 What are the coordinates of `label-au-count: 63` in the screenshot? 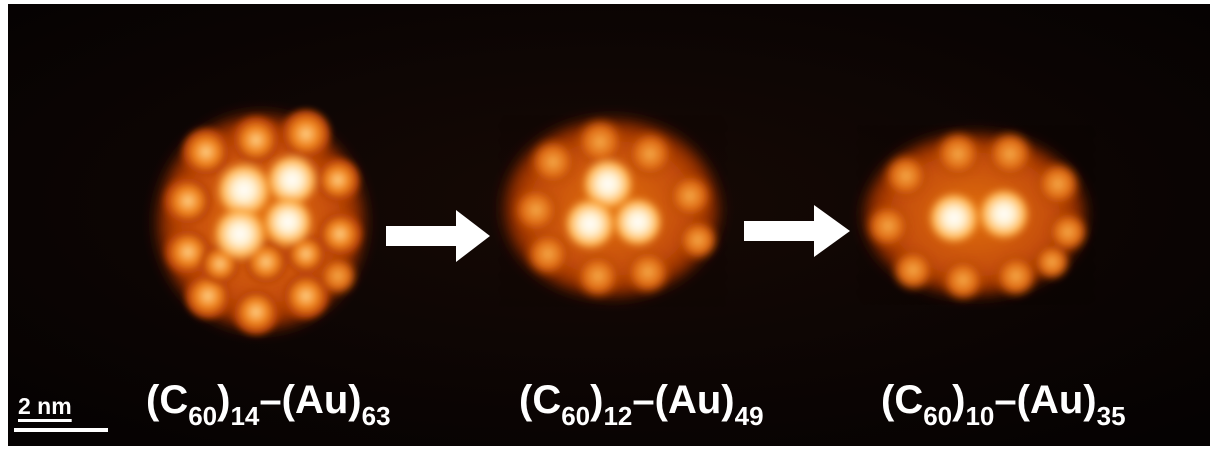 It's located at (376, 416).